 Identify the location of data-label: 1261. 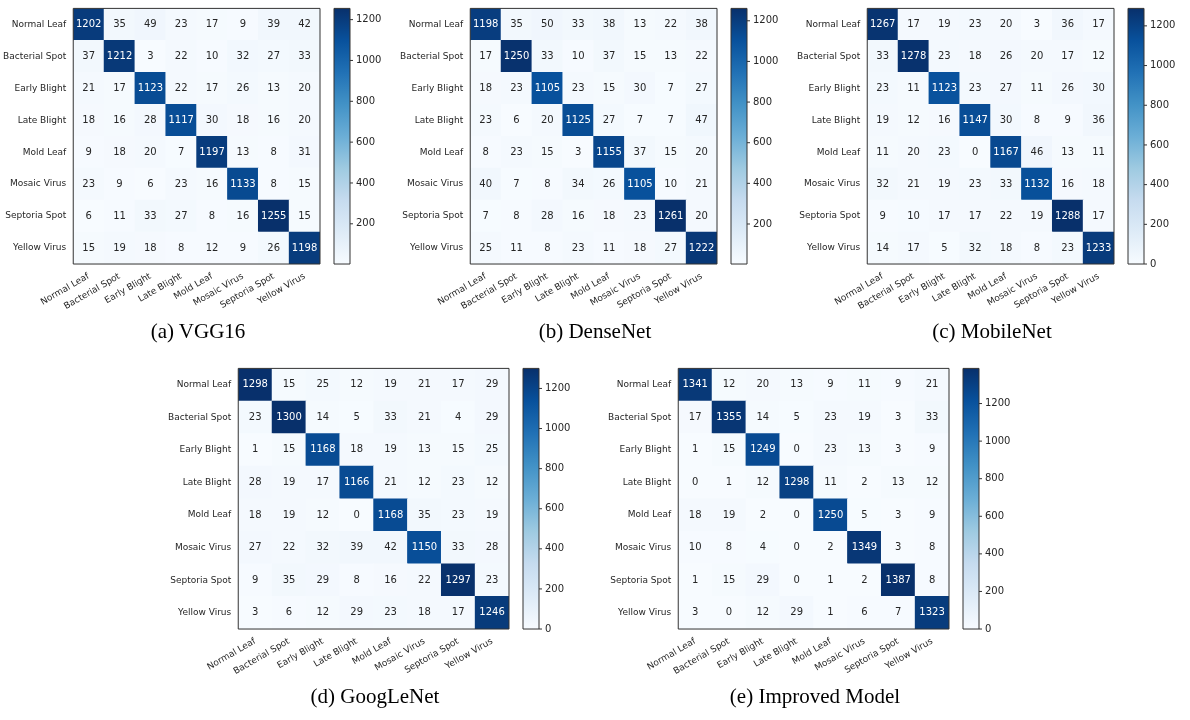
(671, 215).